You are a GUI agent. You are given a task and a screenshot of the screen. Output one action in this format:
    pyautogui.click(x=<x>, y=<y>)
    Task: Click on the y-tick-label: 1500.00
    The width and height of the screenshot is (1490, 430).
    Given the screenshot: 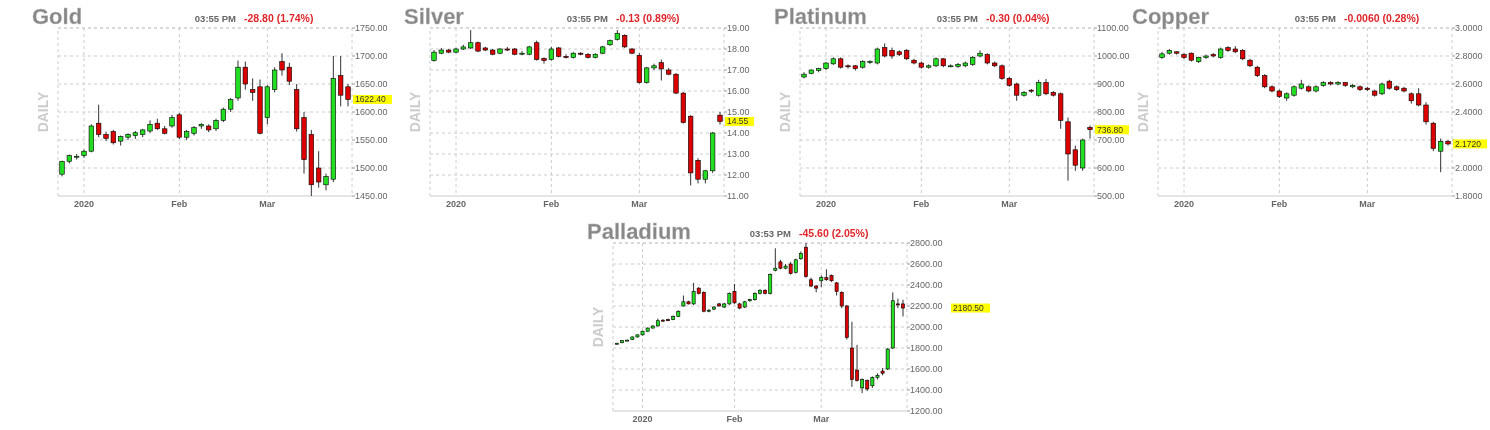 What is the action you would take?
    pyautogui.click(x=371, y=168)
    